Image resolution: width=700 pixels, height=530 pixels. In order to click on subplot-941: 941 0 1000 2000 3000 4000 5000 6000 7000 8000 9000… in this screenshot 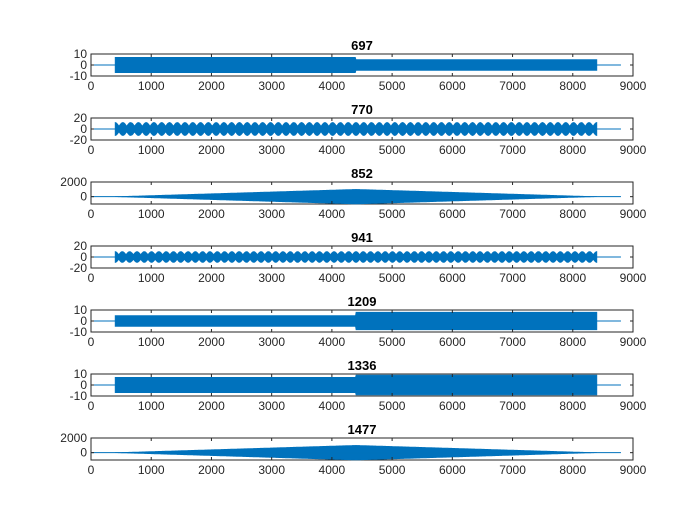, I will do `click(358, 257)`.